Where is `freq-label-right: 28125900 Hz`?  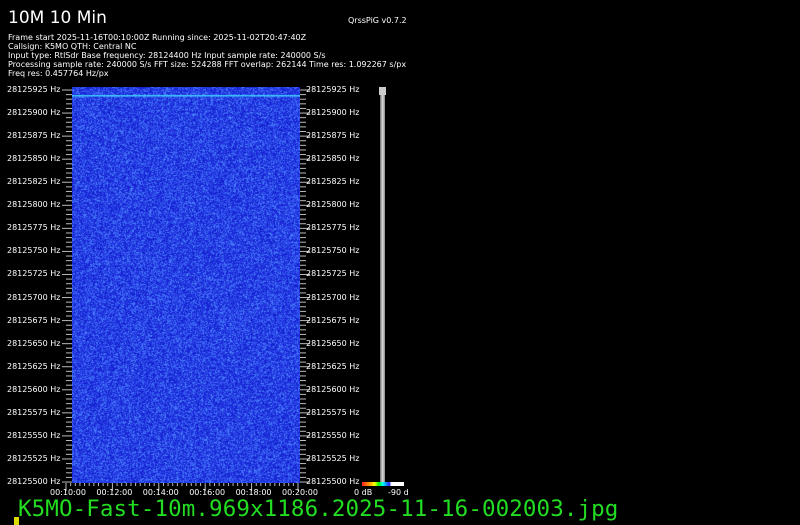 freq-label-right: 28125900 Hz is located at coordinates (332, 113).